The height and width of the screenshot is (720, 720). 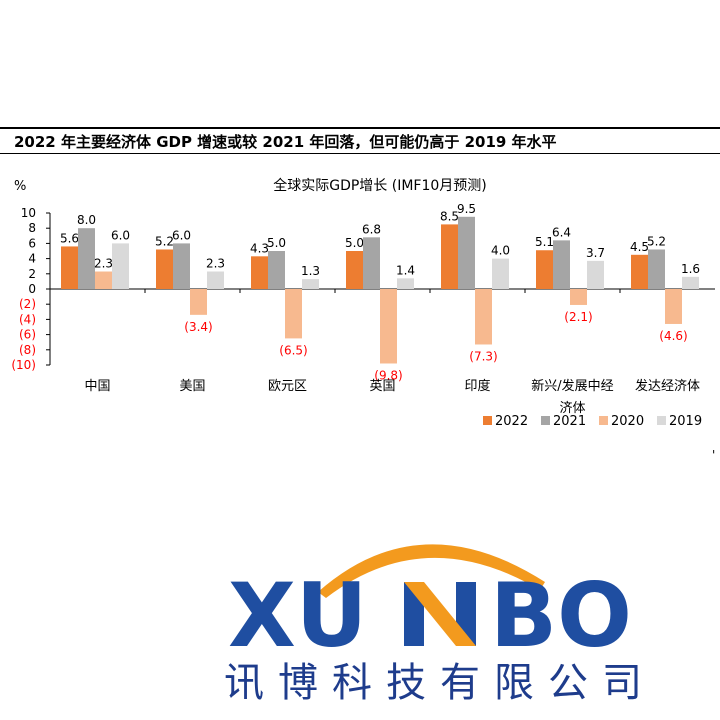 I want to click on category-label: 美国, so click(x=192, y=386).